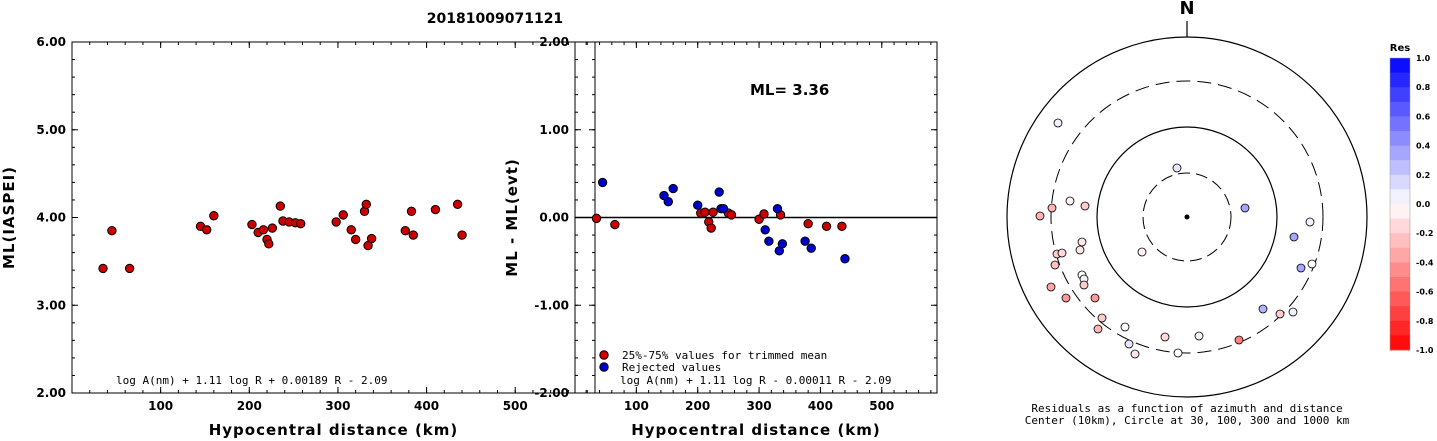 This screenshot has height=441, width=1437. I want to click on legend-rejected-label: Rejected values, so click(671, 367).